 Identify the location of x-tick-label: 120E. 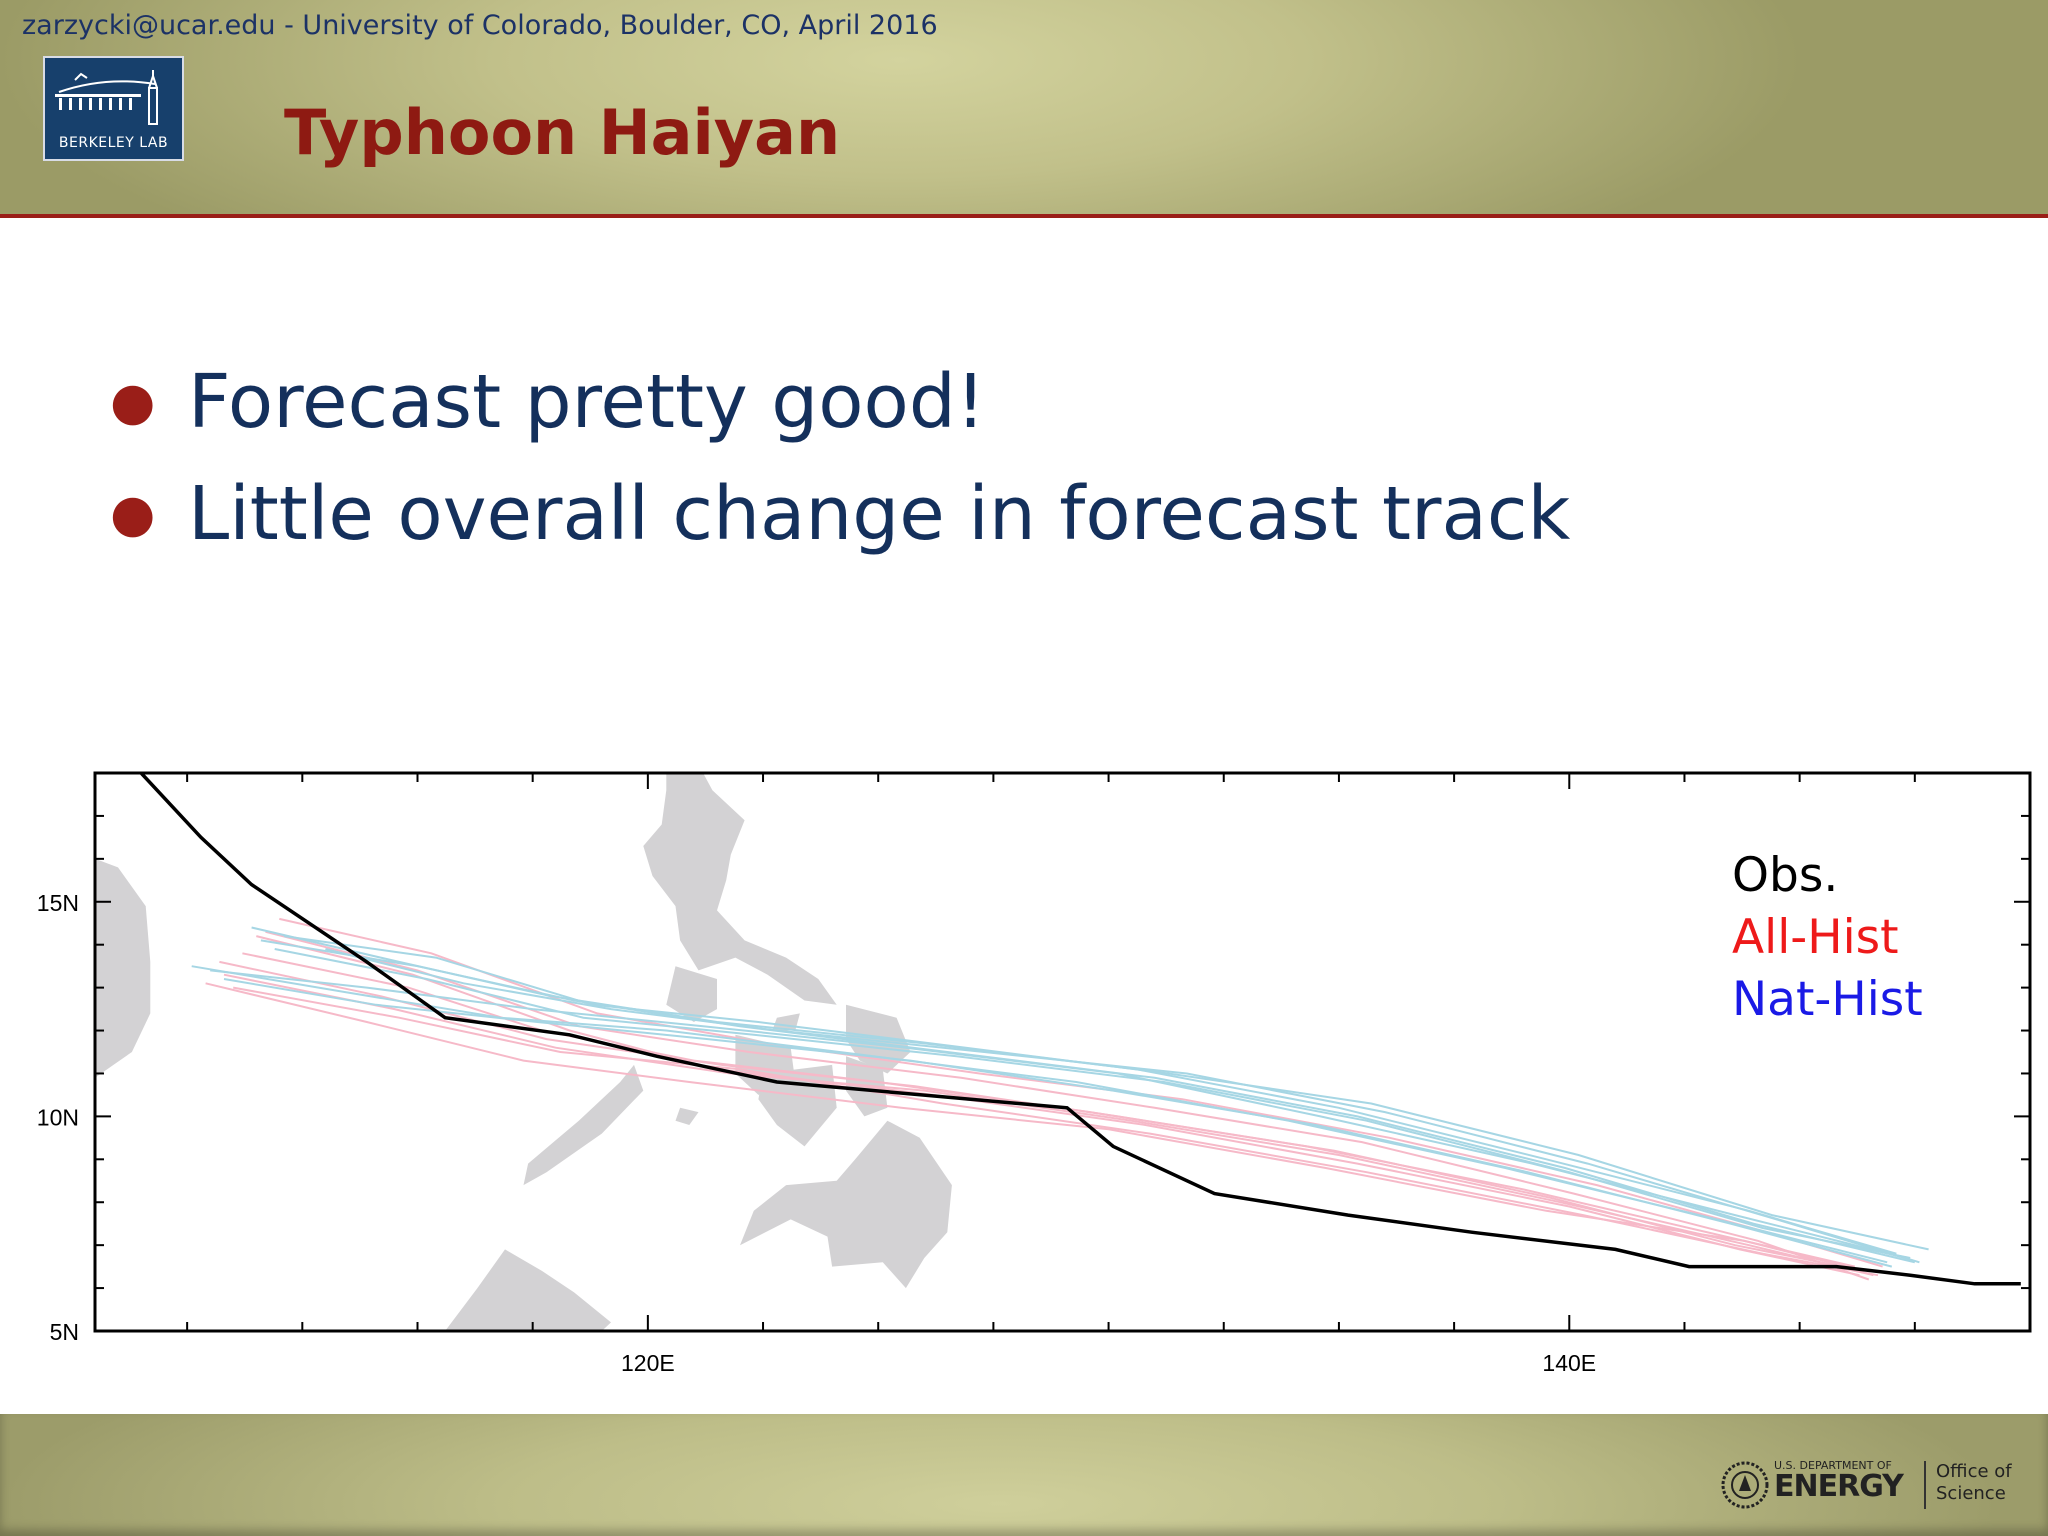
(648, 1363).